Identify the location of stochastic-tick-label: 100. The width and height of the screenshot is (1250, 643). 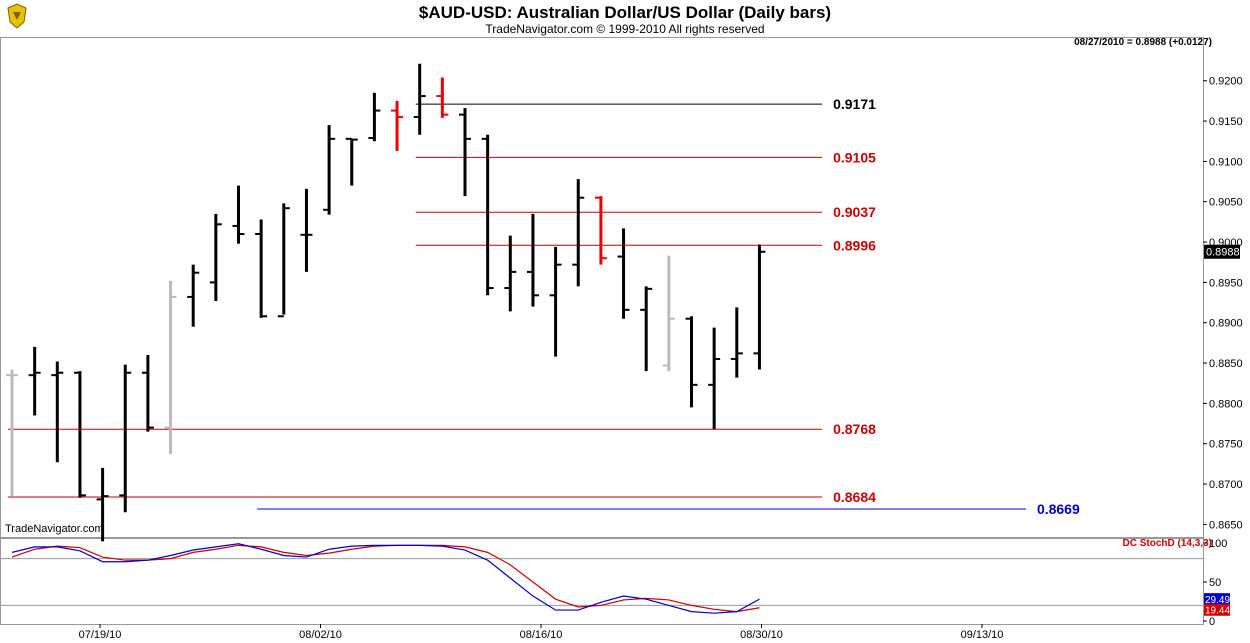
(1218, 544).